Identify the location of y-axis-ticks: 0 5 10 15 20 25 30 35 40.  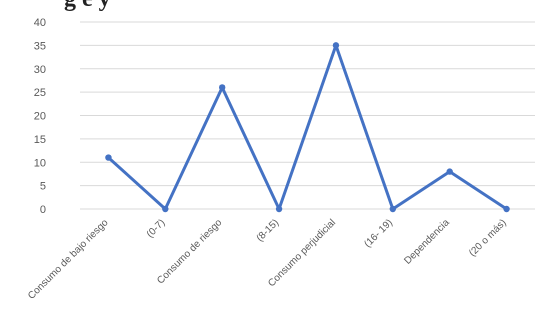
(40, 116).